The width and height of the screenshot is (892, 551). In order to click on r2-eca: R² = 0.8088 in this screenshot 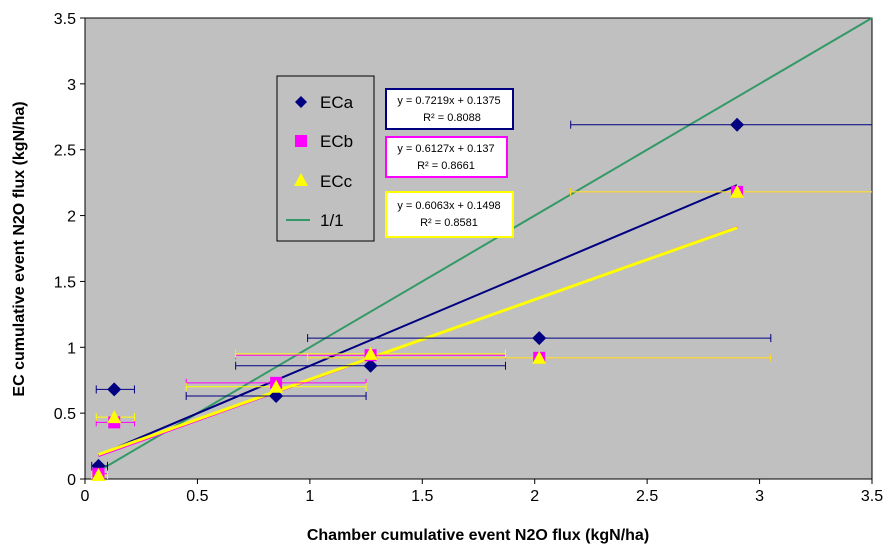, I will do `click(452, 118)`.